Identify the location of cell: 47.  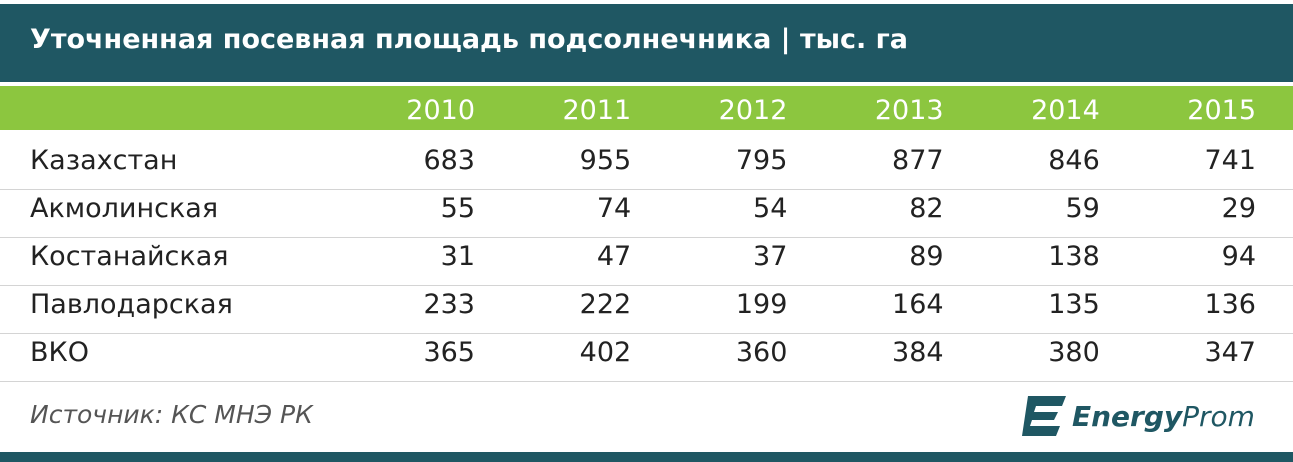
(614, 256).